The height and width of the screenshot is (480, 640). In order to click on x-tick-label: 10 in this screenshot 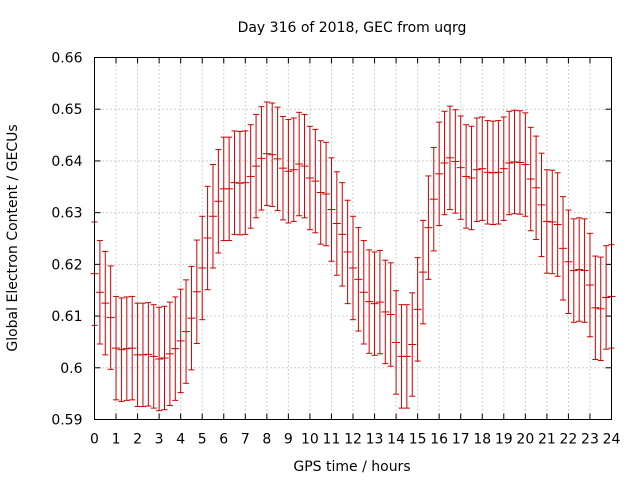, I will do `click(310, 440)`.